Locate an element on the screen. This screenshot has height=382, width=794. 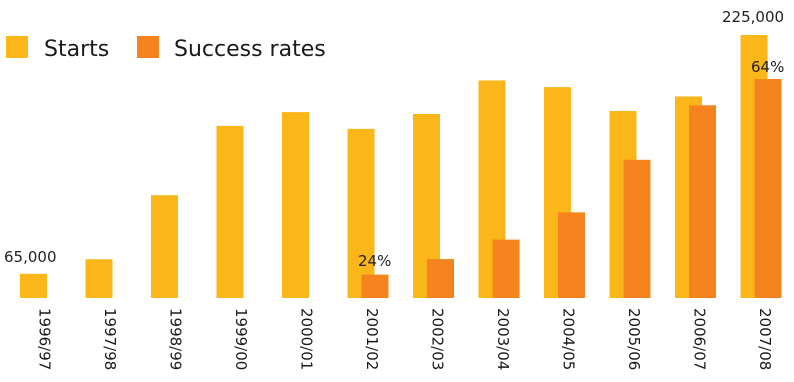
x-tick-label: 2004/05 is located at coordinates (569, 339).